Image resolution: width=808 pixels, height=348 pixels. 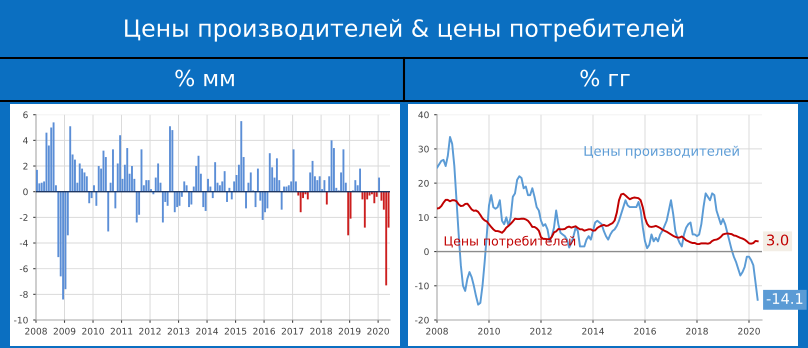 I want to click on y-tick-label: 40, so click(x=423, y=114).